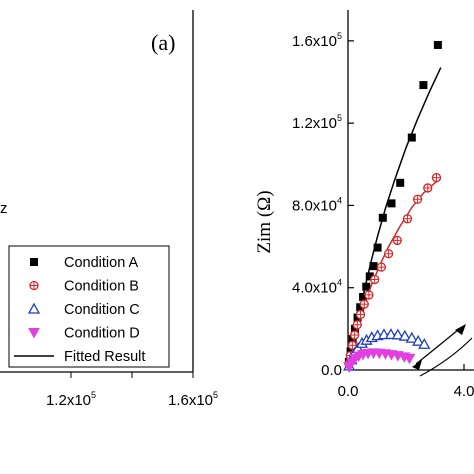  Describe the element at coordinates (101, 287) in the screenshot. I see `legend-label: Condition B` at that location.